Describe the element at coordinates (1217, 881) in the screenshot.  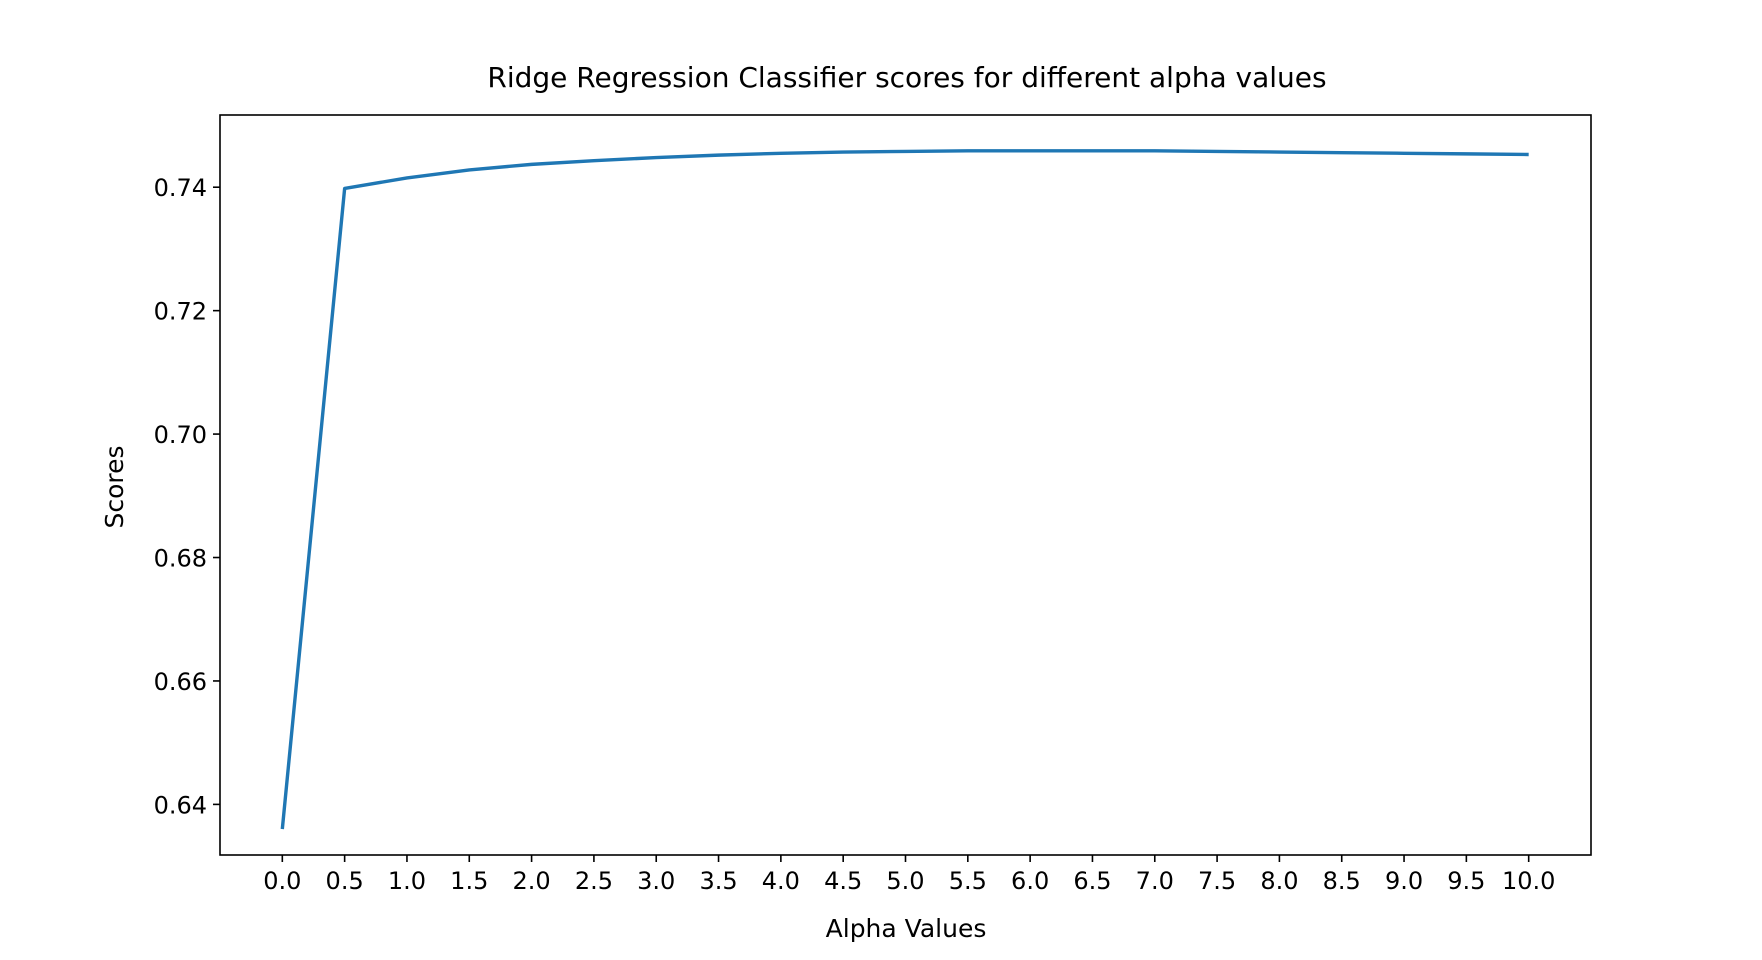
I see `x-tick-label: 7.5` at that location.